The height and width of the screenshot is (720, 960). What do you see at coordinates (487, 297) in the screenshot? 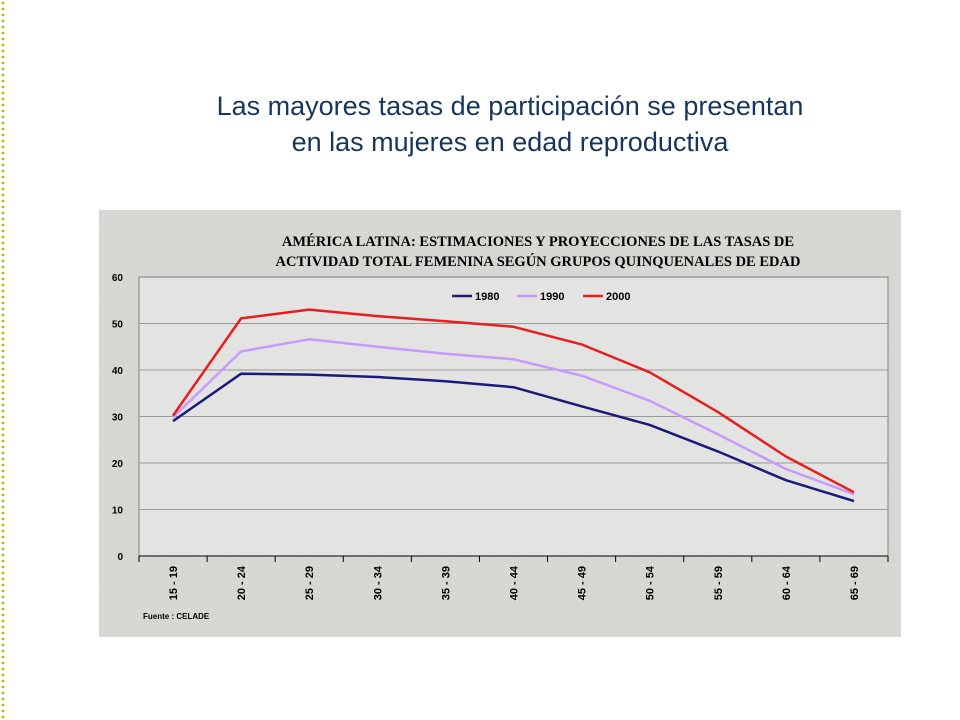
I see `legend-label-1980: 1980` at bounding box center [487, 297].